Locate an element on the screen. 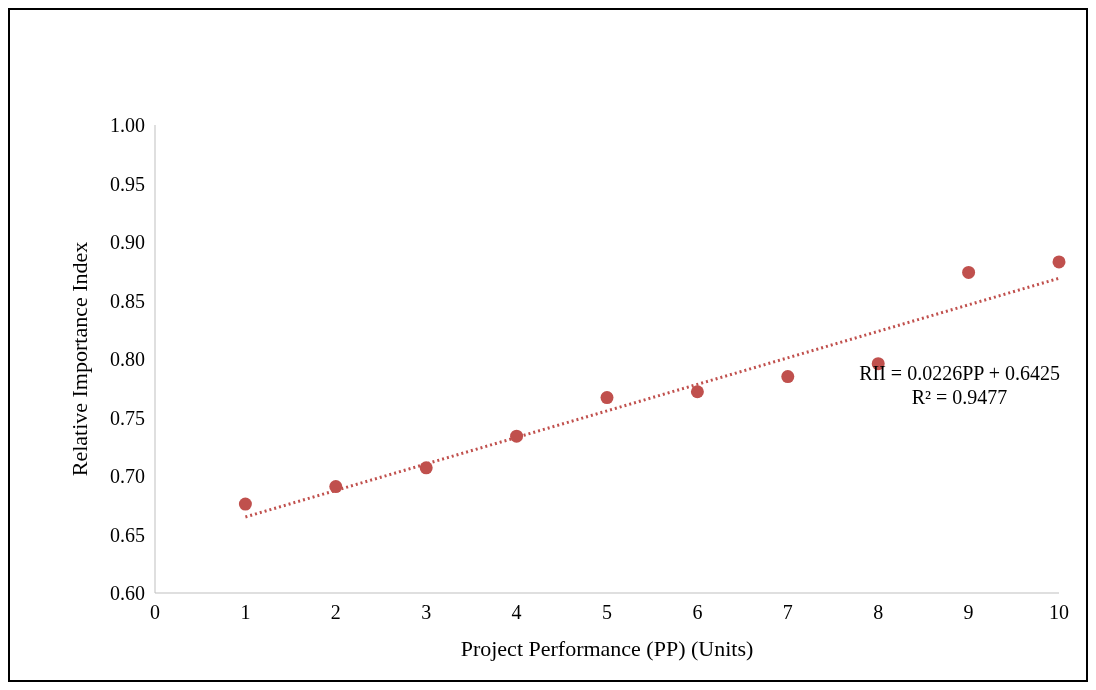  y-tick-label: 0.85 is located at coordinates (127, 300).